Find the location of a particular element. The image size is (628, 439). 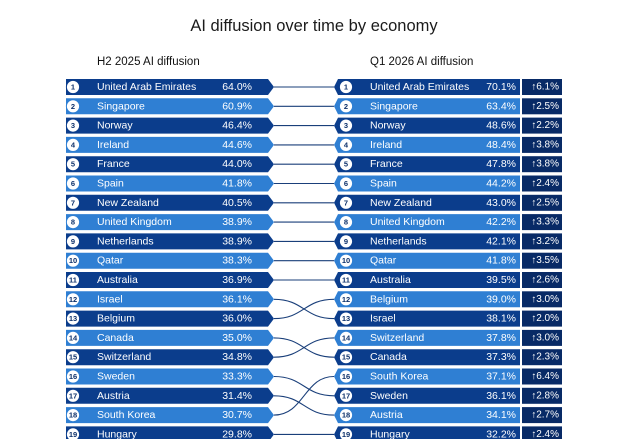

change-label: ↑2.4% is located at coordinates (545, 183).